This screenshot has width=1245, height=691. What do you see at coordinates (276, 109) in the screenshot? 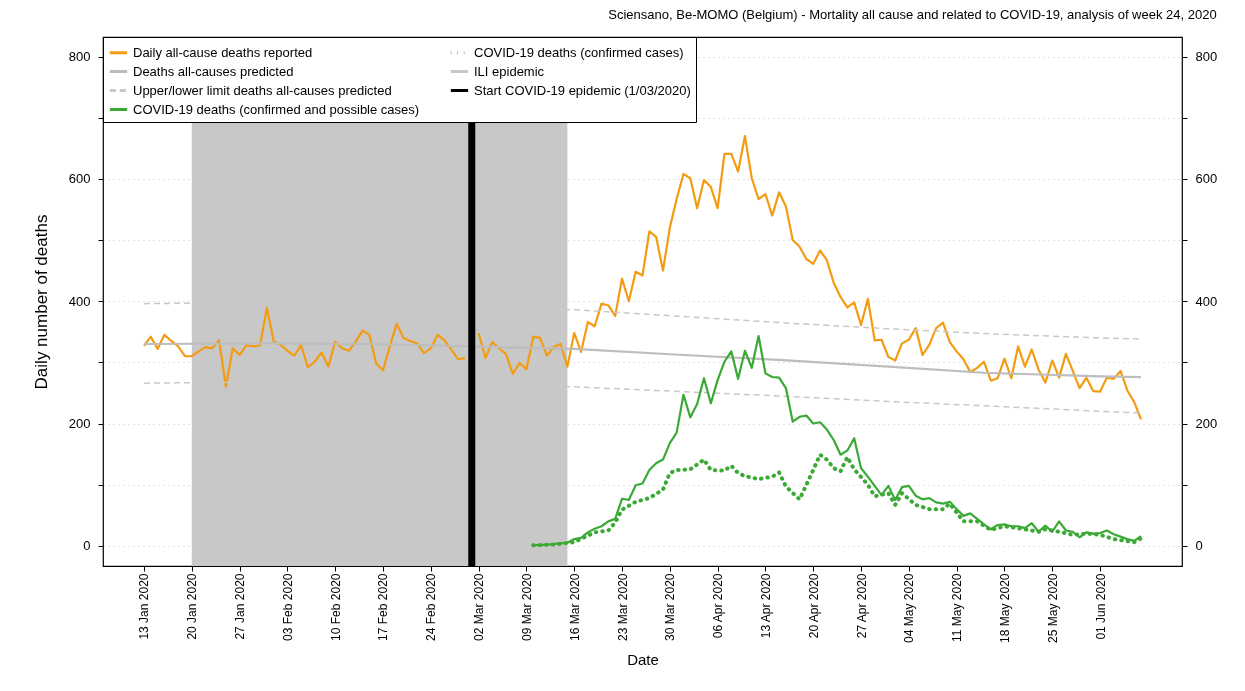
I see `legend-label: COVID-19 deaths (confirmed and possible cases)` at bounding box center [276, 109].